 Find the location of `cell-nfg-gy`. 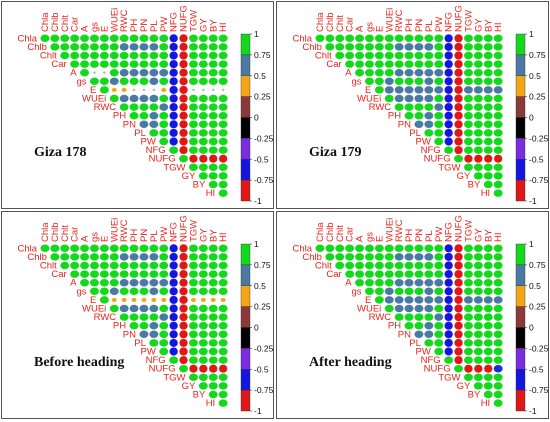

cell-nfg-gy is located at coordinates (478, 150).